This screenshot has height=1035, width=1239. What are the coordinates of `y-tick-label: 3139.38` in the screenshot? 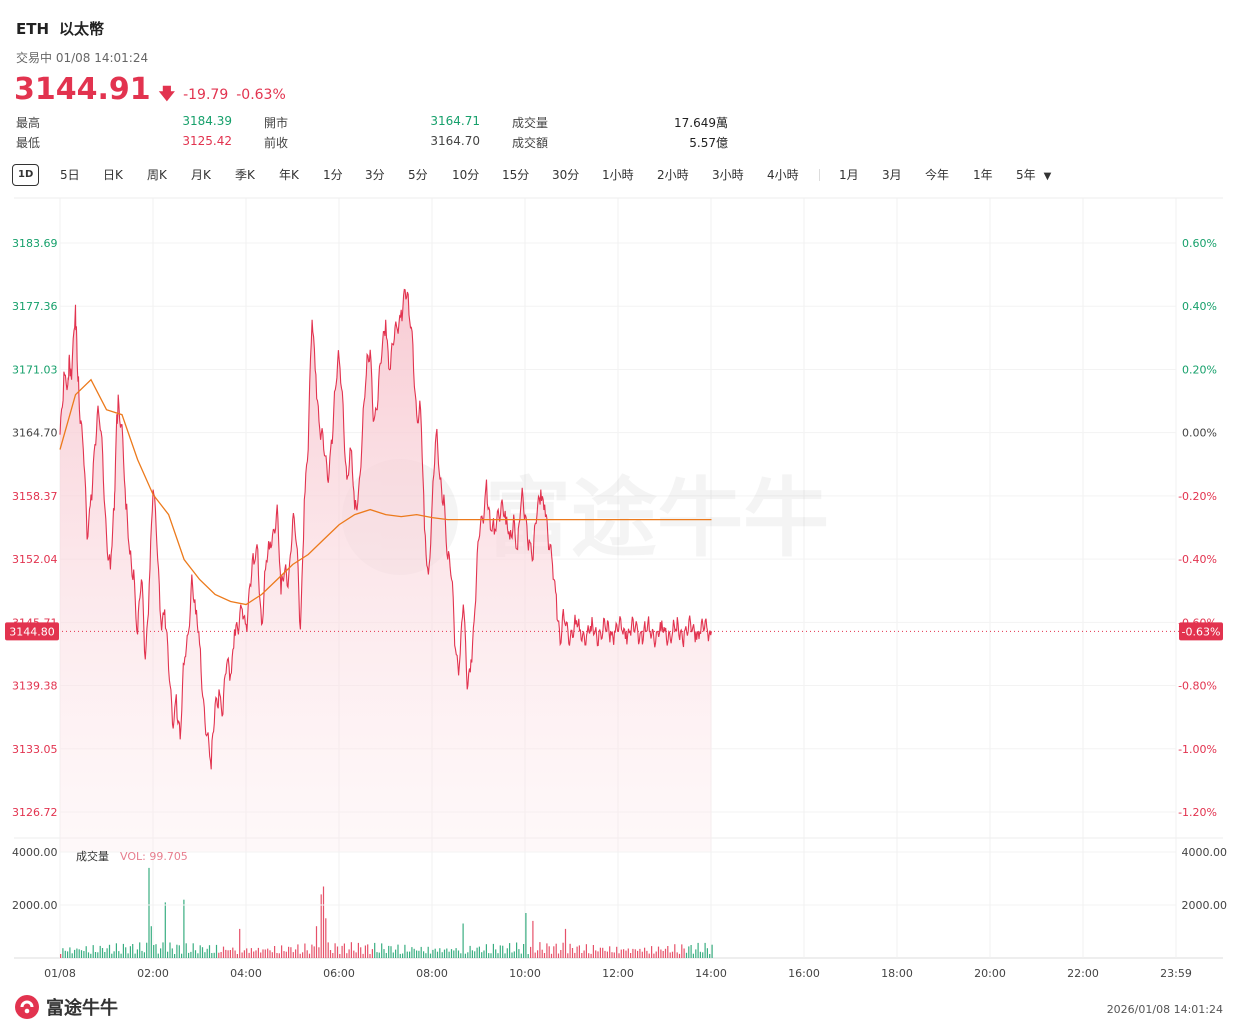 It's located at (35, 686).